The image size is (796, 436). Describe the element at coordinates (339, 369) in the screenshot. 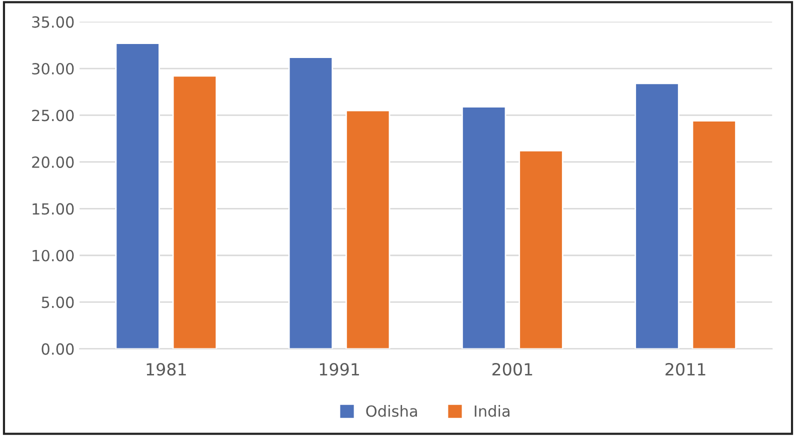

I see `x-tick-label: 1991` at that location.